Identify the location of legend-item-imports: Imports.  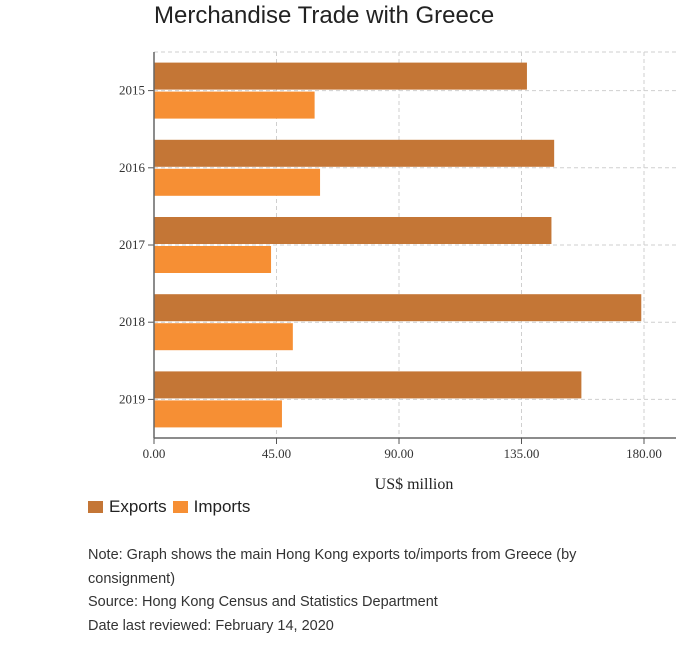
(211, 507).